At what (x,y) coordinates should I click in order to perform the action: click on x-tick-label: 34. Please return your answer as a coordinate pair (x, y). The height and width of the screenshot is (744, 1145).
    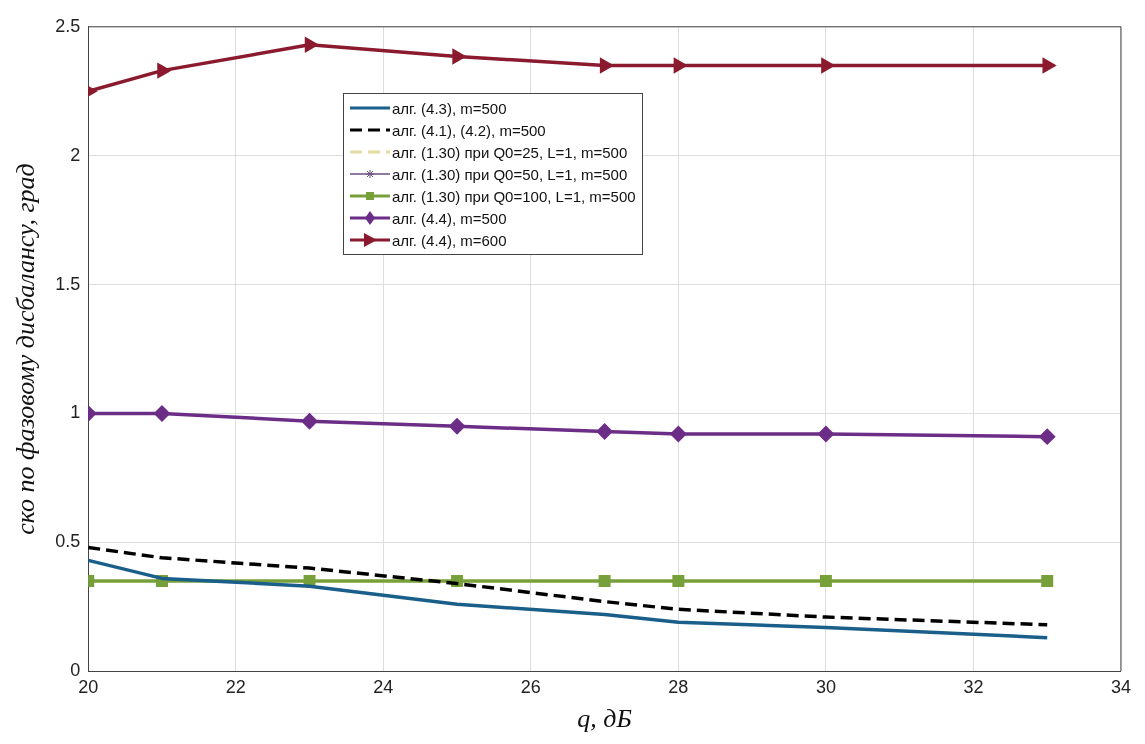
    Looking at the image, I should click on (1120, 686).